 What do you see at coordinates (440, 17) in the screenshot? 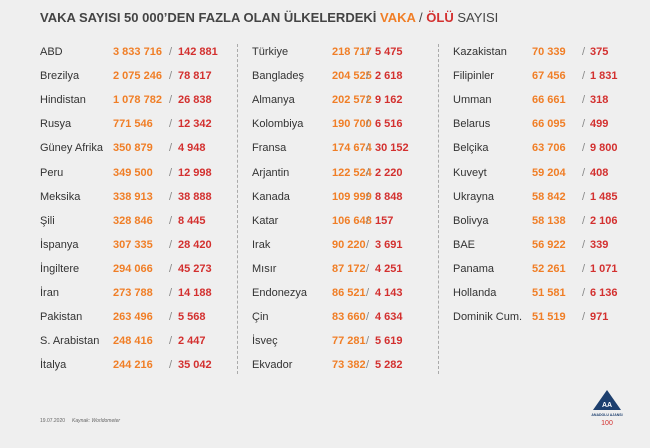
I see `deaths-word: ÖLÜ` at bounding box center [440, 17].